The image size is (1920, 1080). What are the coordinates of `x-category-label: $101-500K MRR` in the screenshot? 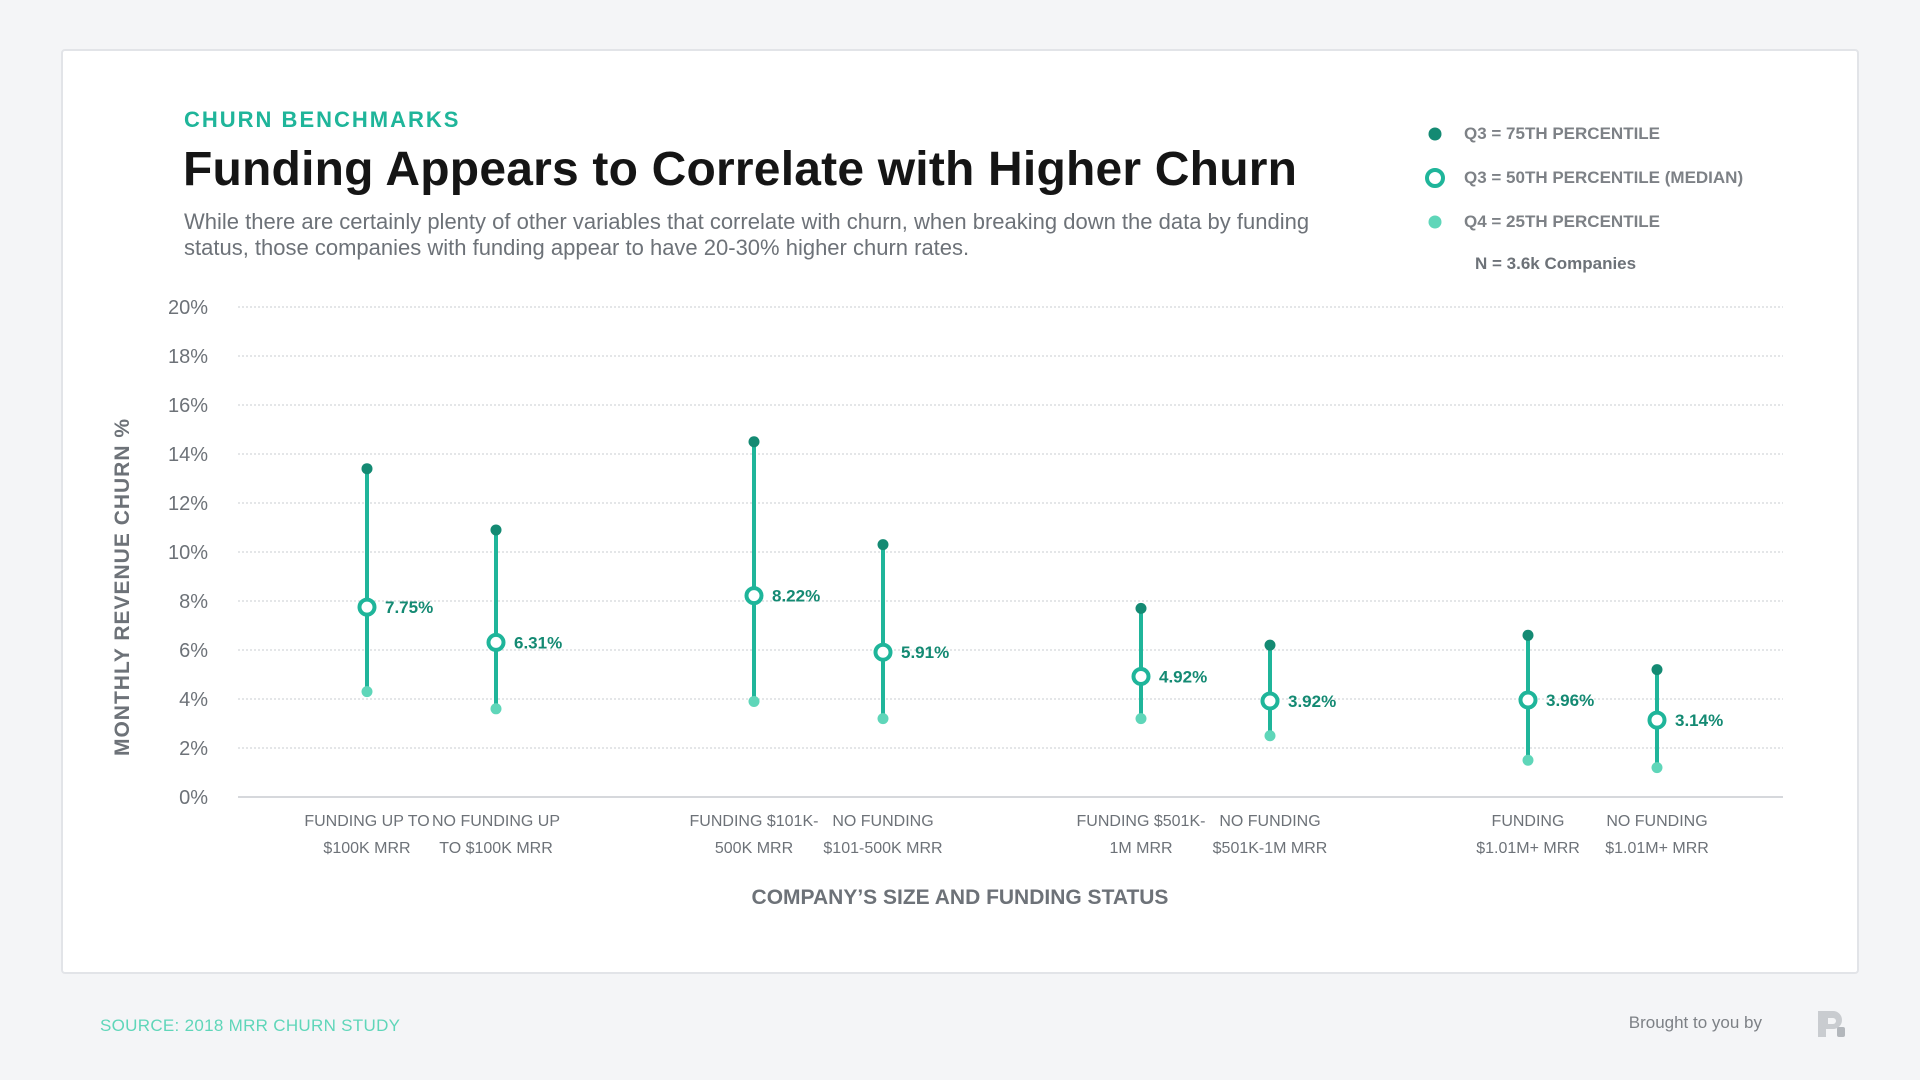 It's located at (882, 848).